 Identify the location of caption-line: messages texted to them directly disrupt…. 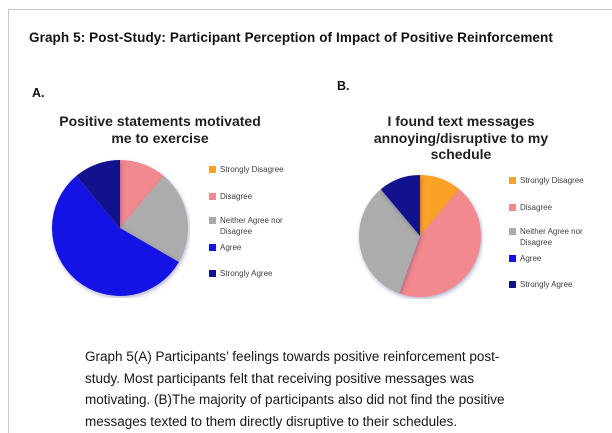
(271, 421).